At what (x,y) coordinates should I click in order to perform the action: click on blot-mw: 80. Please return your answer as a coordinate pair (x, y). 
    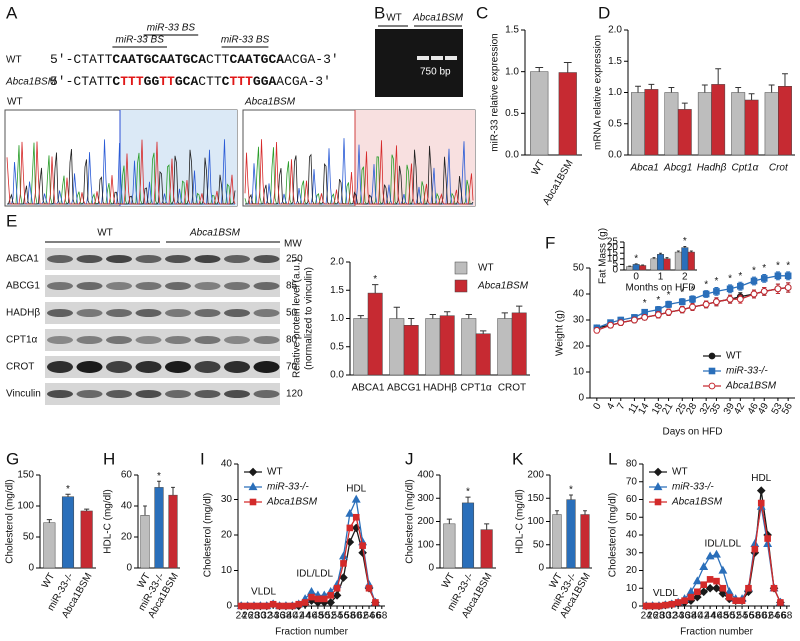
    Looking at the image, I should click on (292, 340).